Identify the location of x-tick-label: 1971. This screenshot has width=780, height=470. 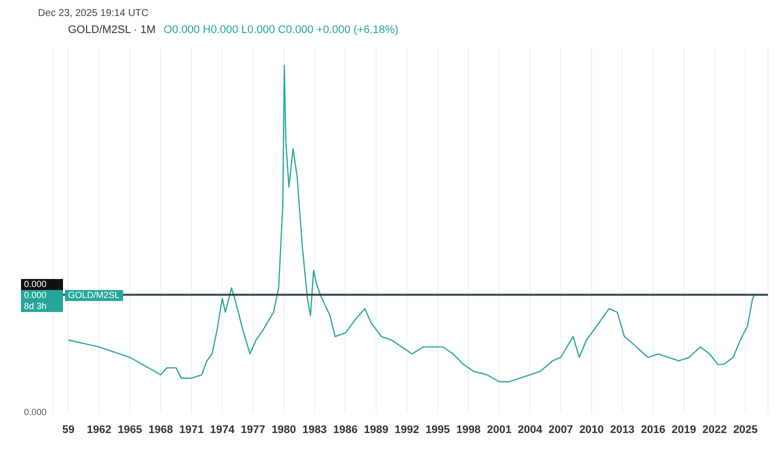
(191, 430).